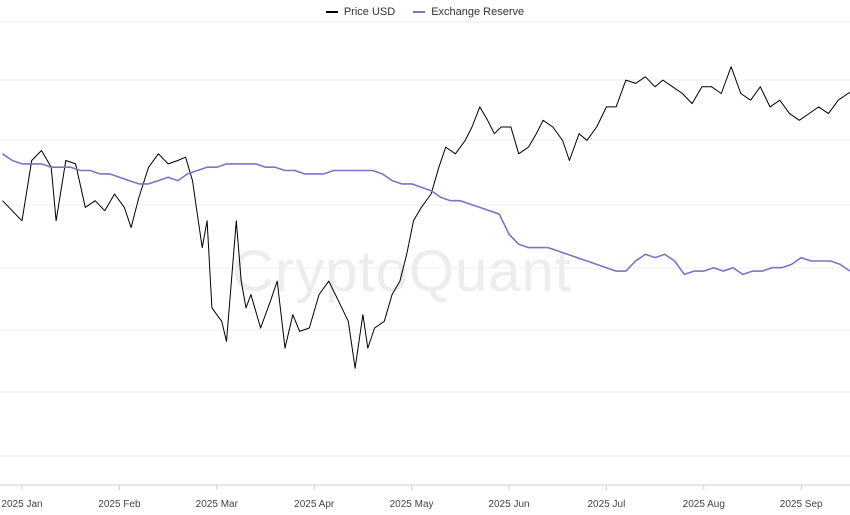  Describe the element at coordinates (412, 504) in the screenshot. I see `x-tick-label: 2025 May` at that location.